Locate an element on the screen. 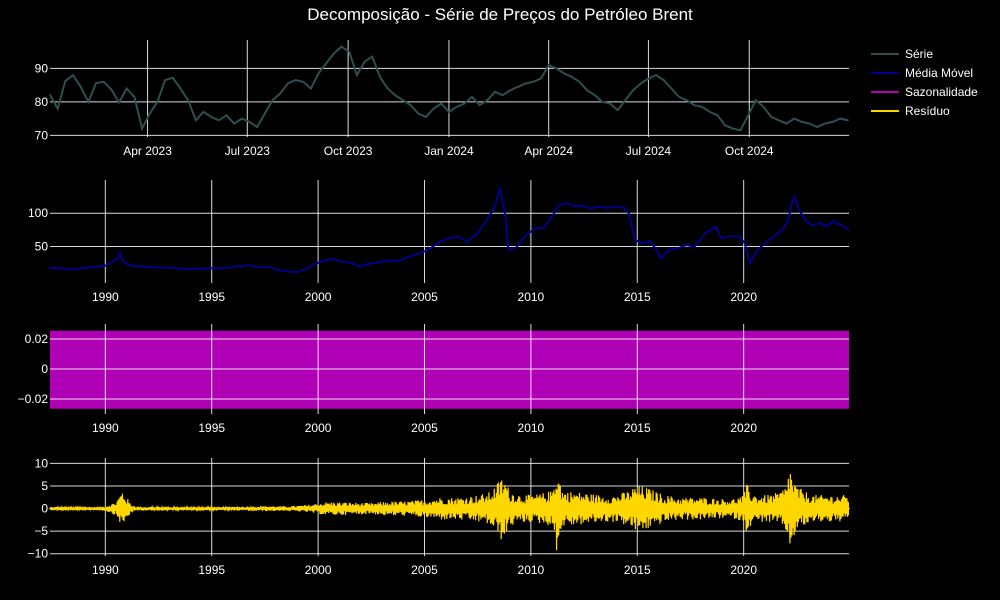 The width and height of the screenshot is (1000, 600). legend-label: Média Móvel is located at coordinates (939, 73).